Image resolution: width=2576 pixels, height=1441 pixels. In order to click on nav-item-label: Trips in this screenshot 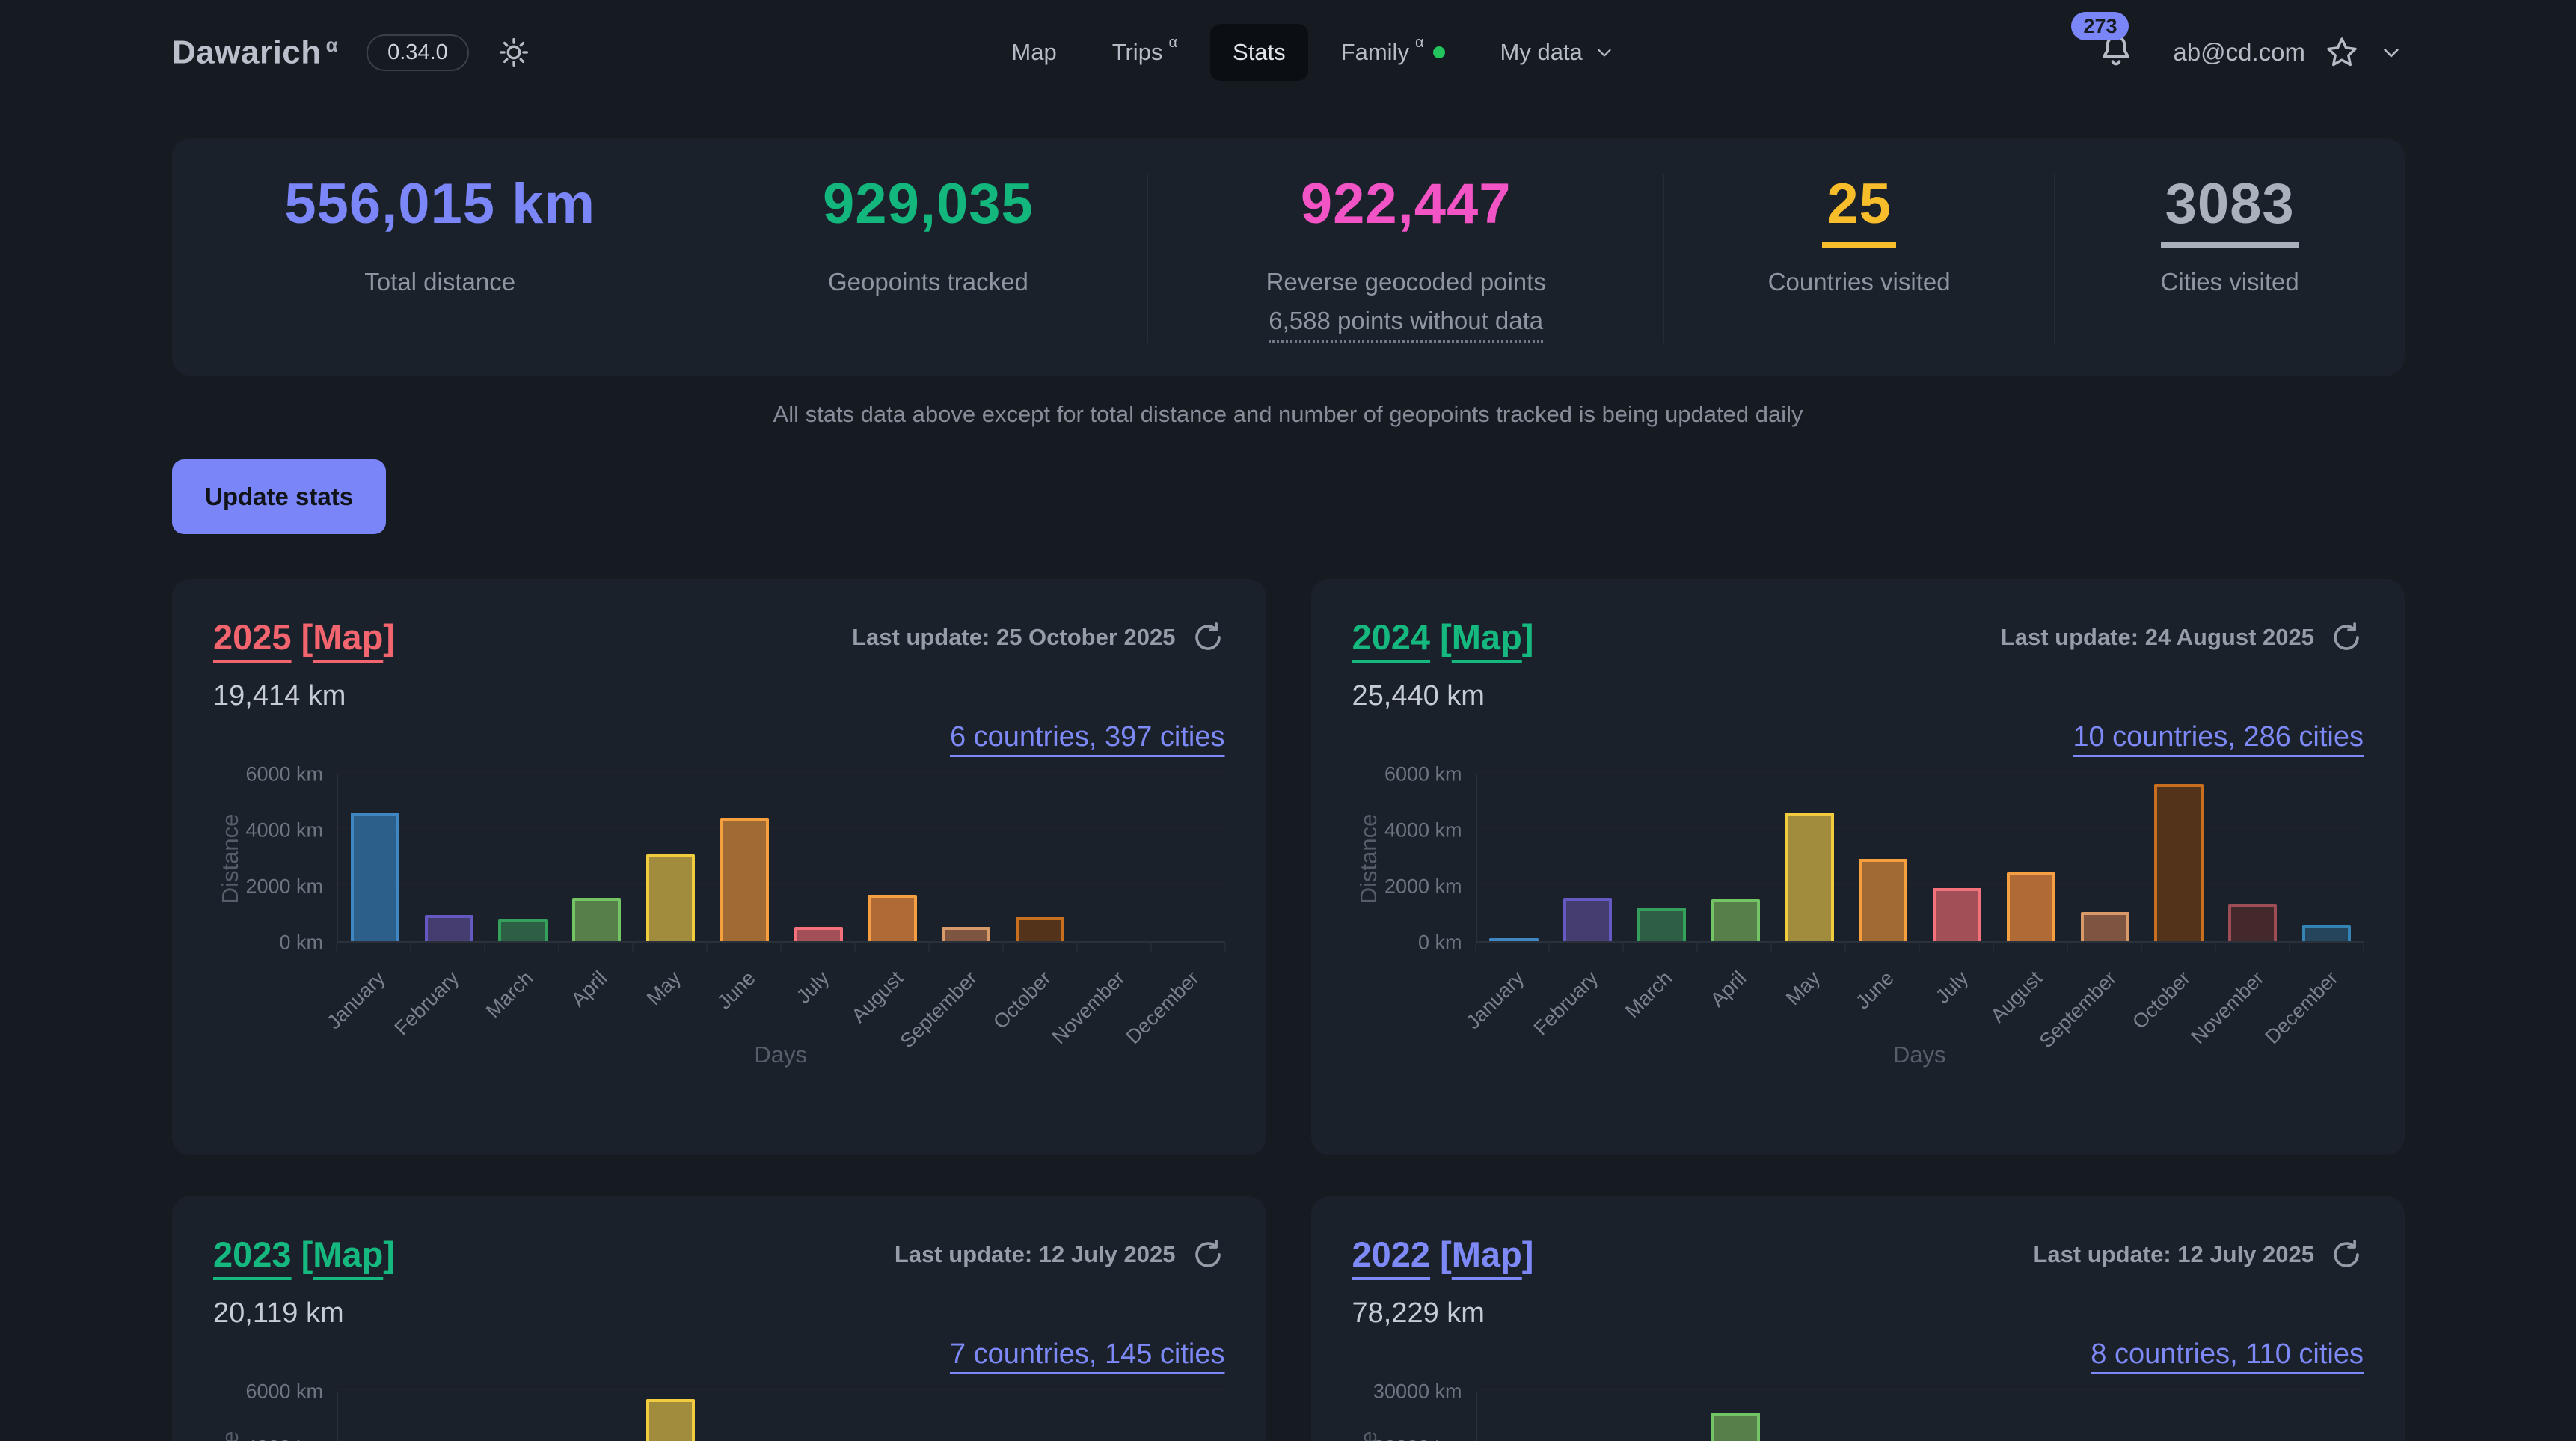, I will do `click(1137, 52)`.